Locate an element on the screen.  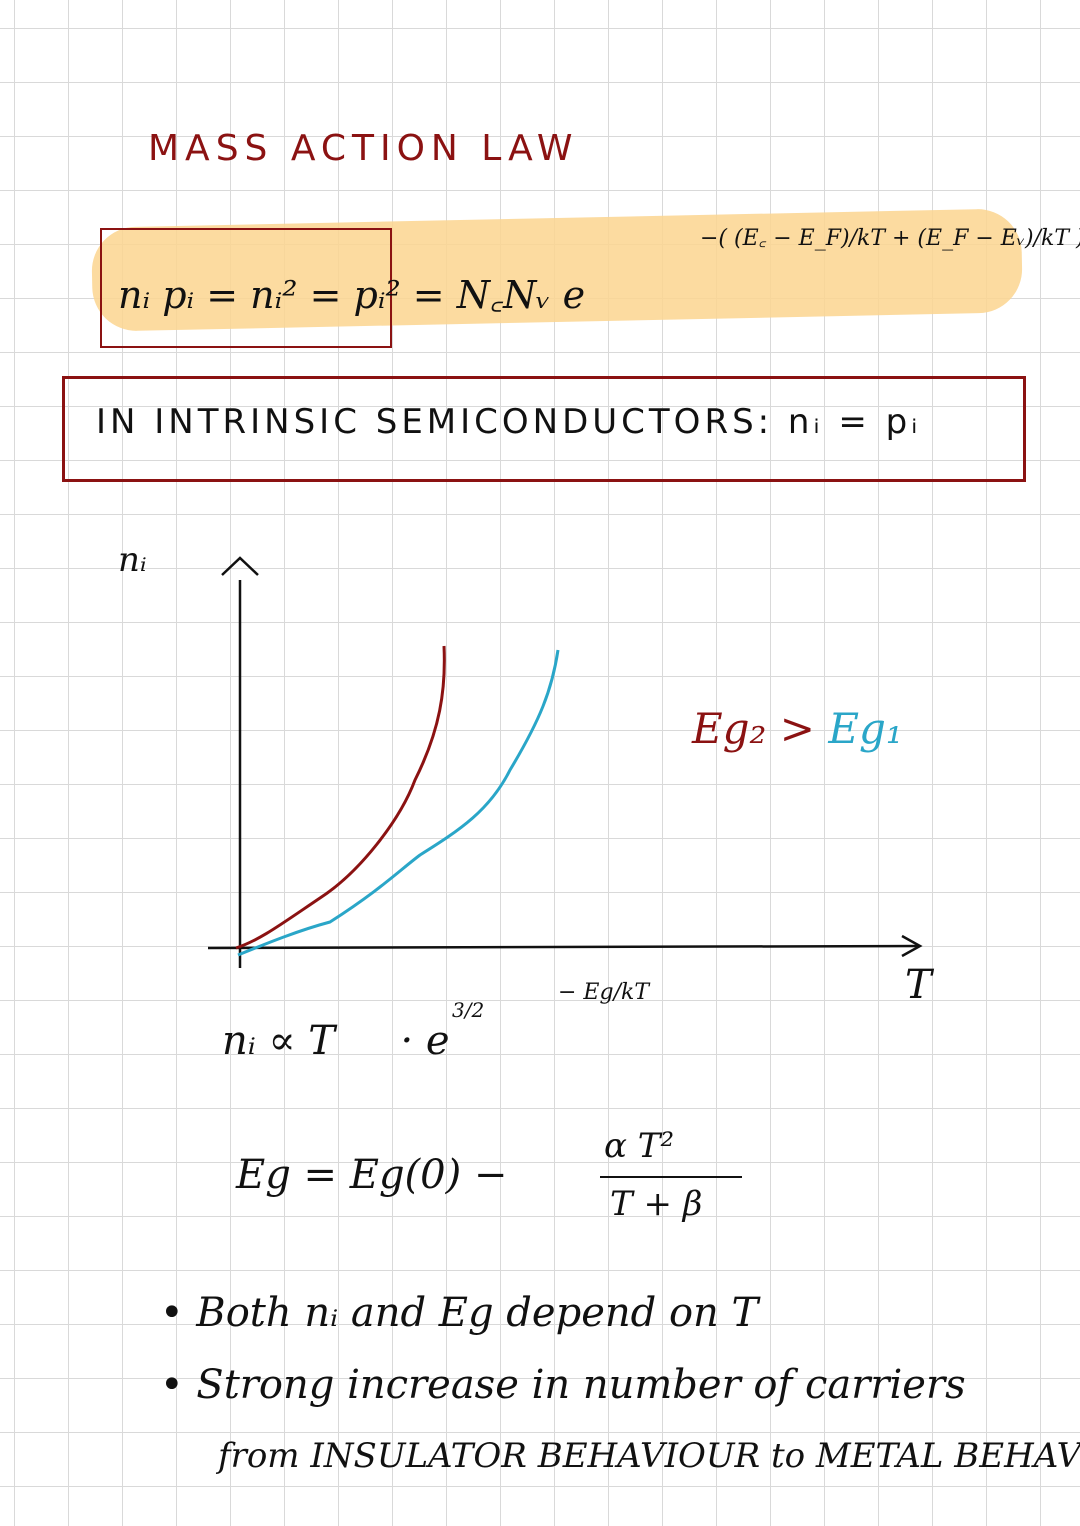
y-axis-arrow is located at coordinates (240, 566).